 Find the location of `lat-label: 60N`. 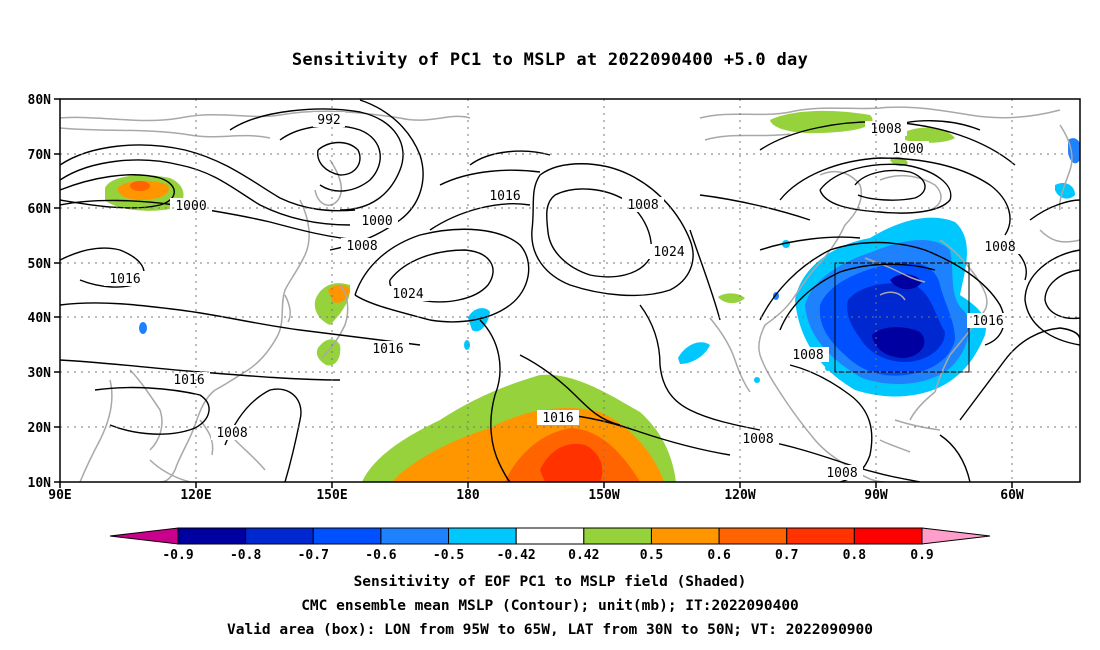

lat-label: 60N is located at coordinates (40, 209).